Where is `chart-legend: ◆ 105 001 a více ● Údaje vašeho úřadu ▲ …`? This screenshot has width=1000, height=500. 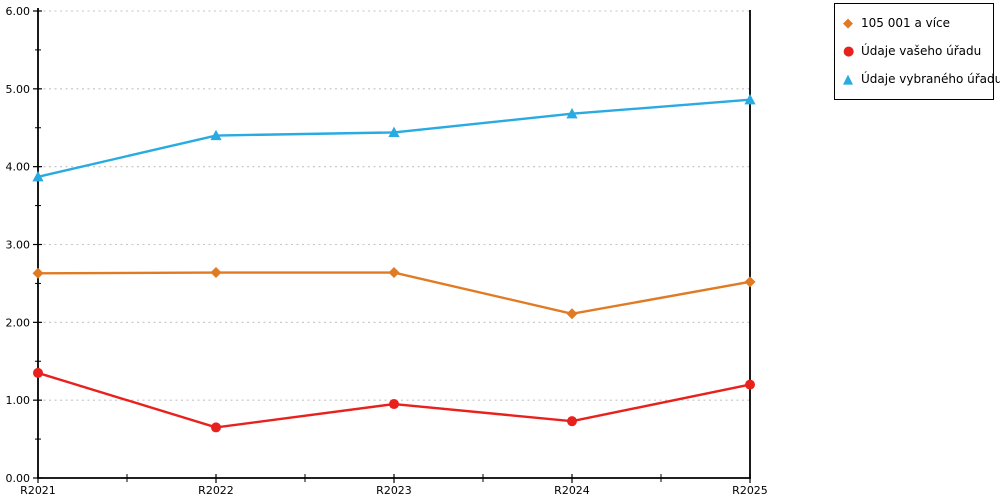 chart-legend: ◆ 105 001 a více ● Údaje vašeho úřadu ▲ … is located at coordinates (917, 51).